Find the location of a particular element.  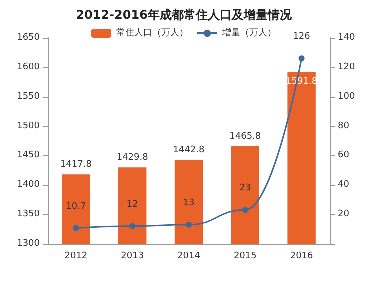

y-tick-label: 1500 is located at coordinates (28, 126).